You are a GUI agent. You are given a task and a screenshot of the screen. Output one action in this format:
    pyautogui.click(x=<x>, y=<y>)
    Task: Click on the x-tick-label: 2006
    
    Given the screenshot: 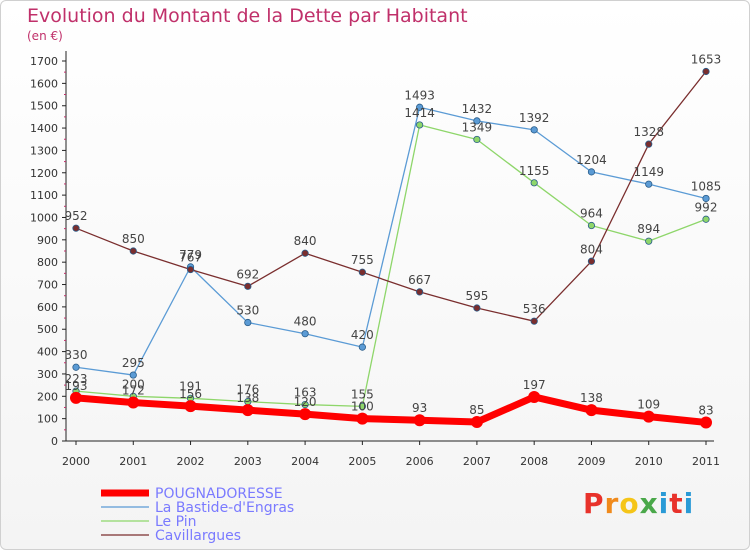 What is the action you would take?
    pyautogui.click(x=420, y=461)
    